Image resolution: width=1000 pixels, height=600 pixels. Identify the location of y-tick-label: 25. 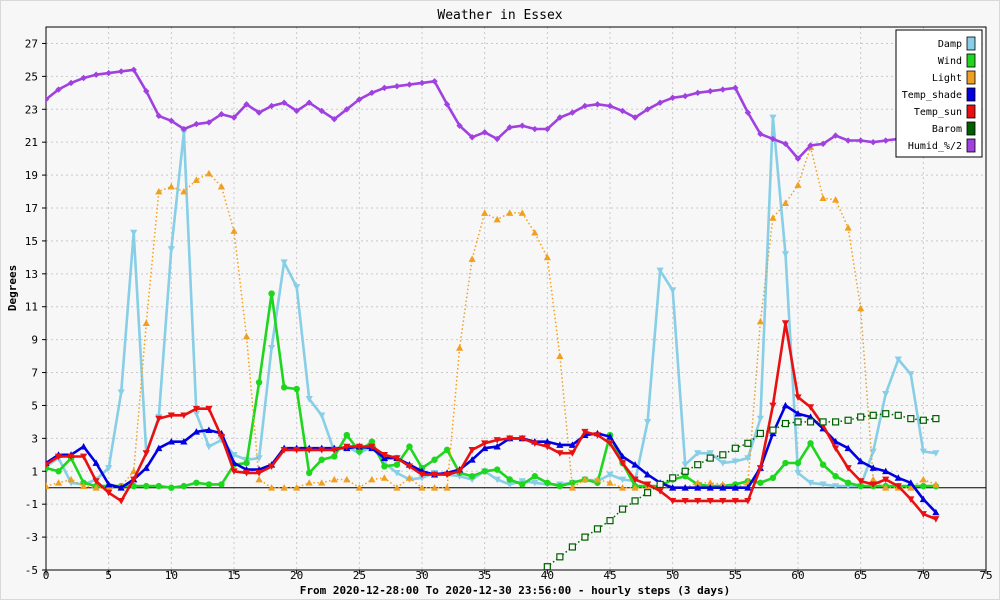
(31, 76).